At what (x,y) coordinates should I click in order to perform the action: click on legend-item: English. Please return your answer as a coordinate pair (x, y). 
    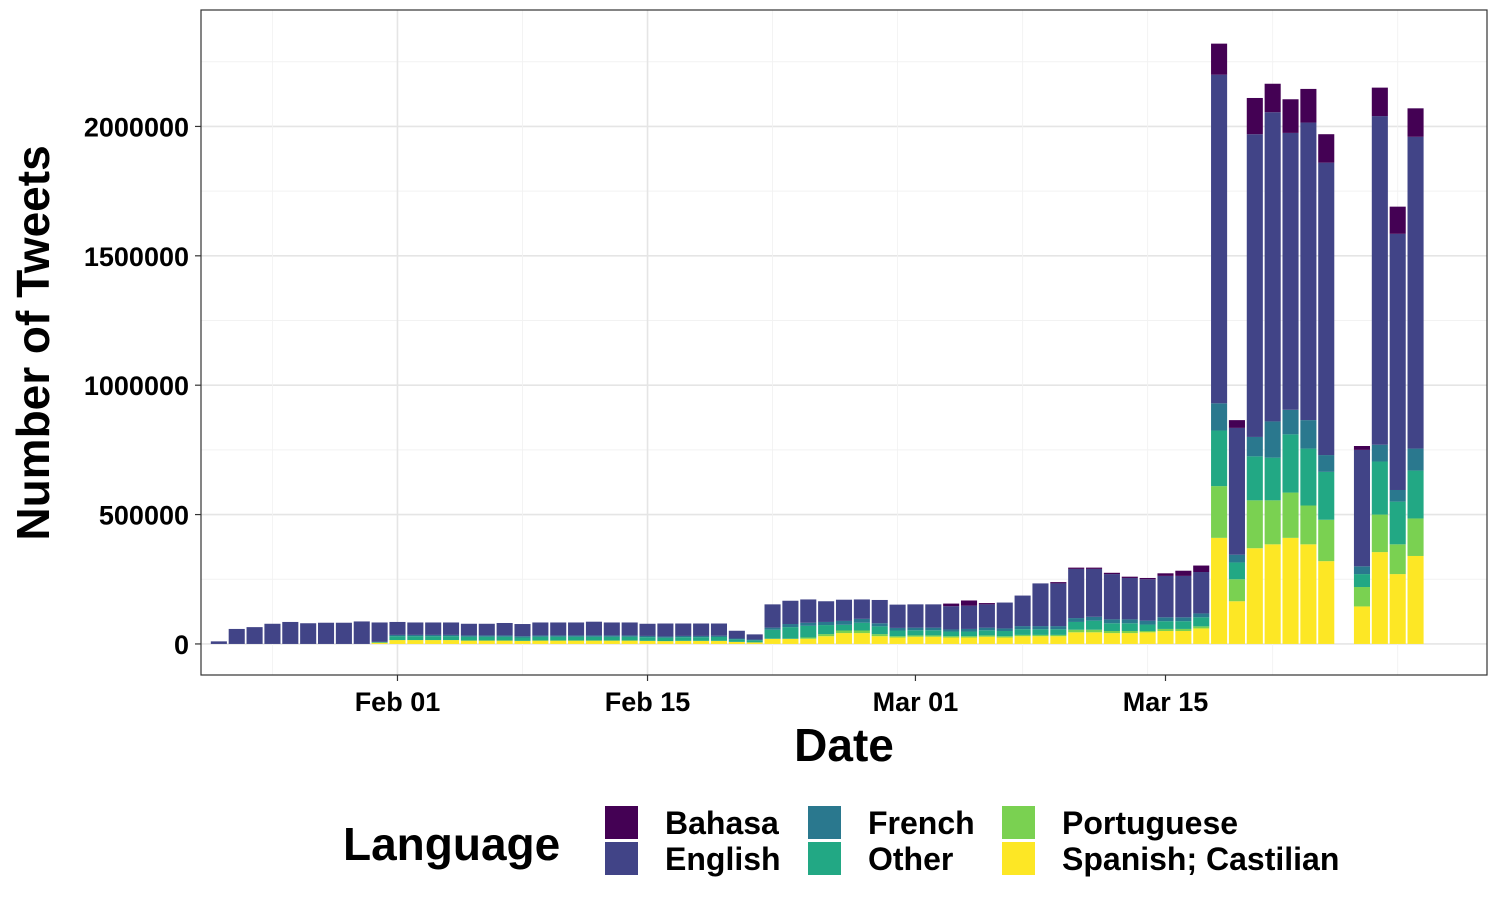
    Looking at the image, I should click on (693, 859).